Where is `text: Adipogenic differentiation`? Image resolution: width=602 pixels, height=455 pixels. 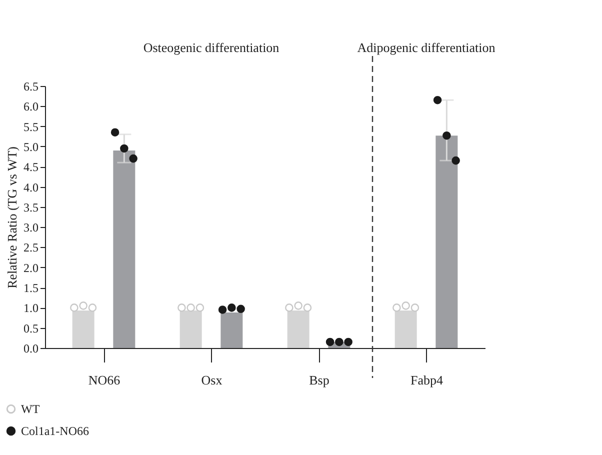
text: Adipogenic differentiation is located at coordinates (426, 47).